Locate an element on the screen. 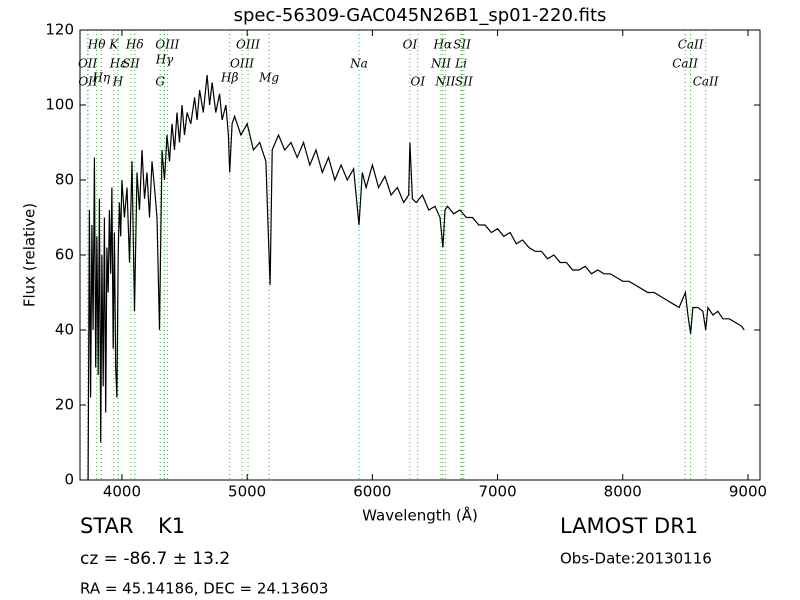 Image resolution: width=800 pixels, height=600 pixels. spectral-line-label: G is located at coordinates (160, 82).